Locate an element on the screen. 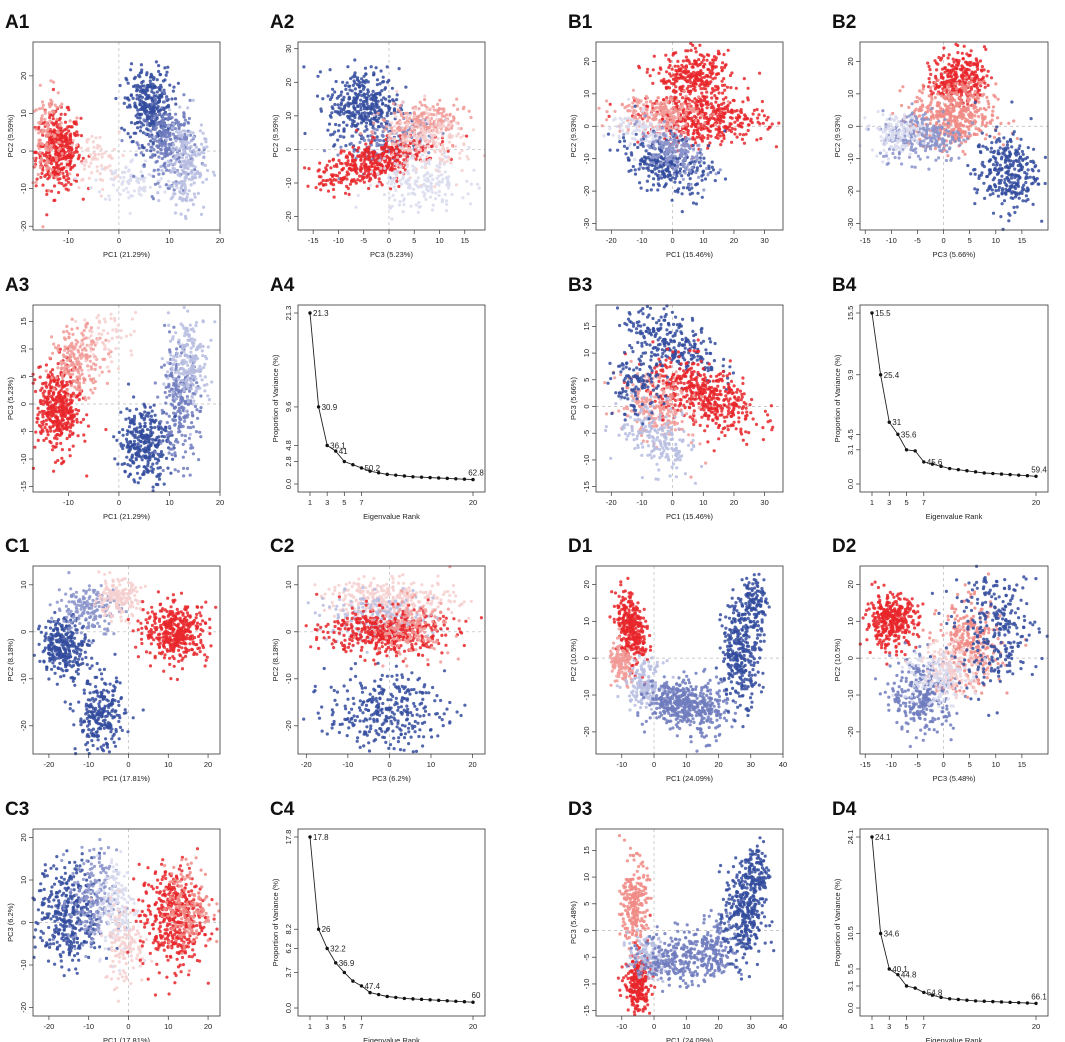  x-tick-label: -10 is located at coordinates (68, 502).